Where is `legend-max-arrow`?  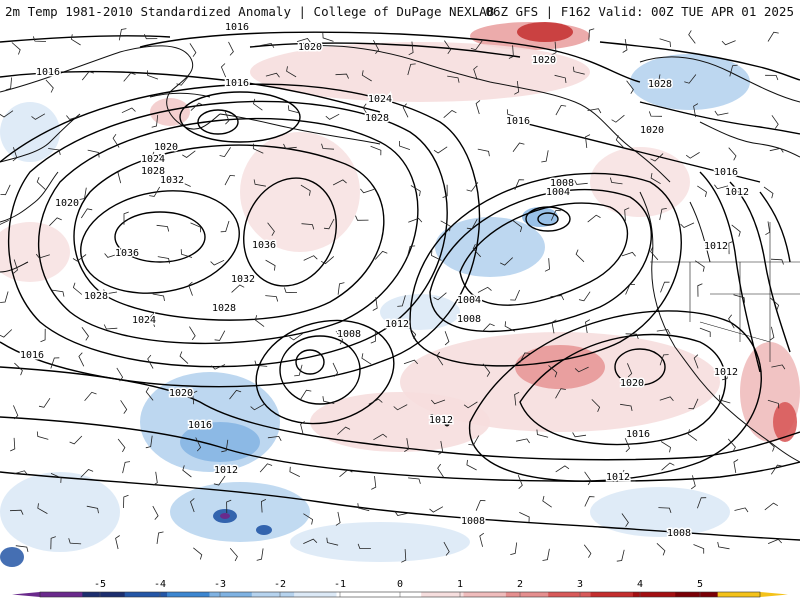
legend-max-arrow is located at coordinates (774, 594).